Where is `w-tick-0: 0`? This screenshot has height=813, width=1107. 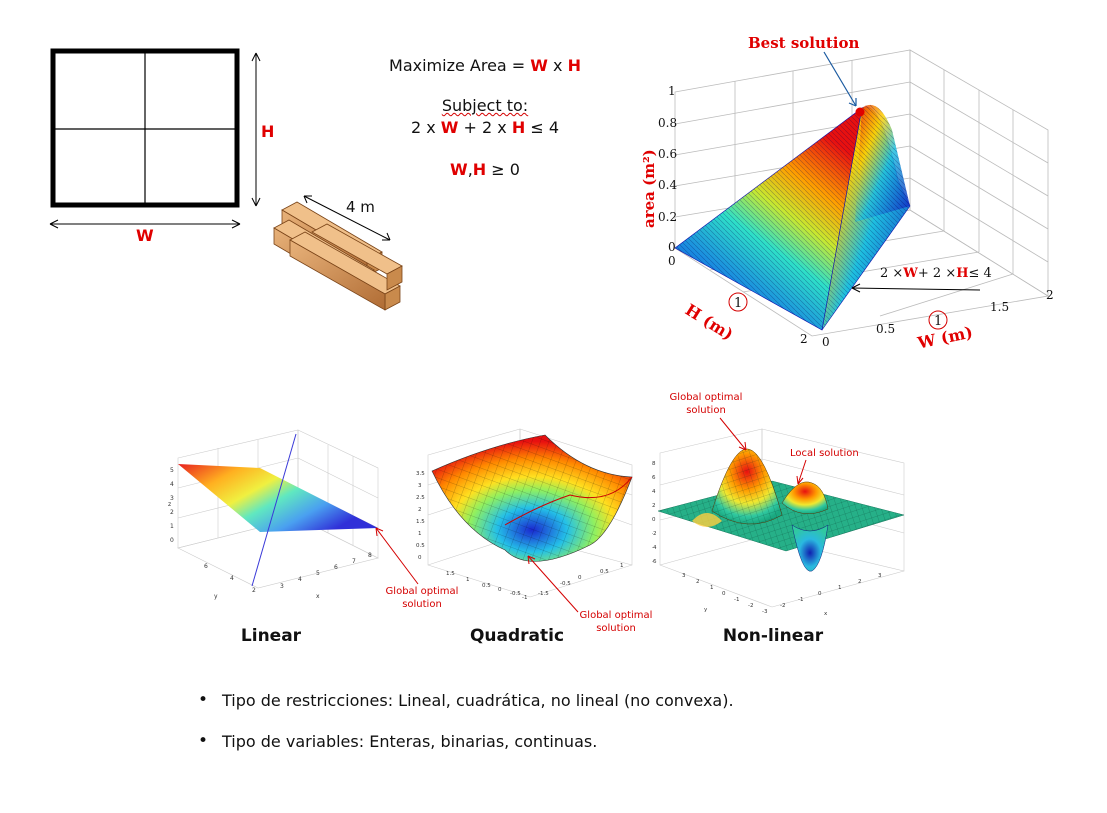 w-tick-0: 0 is located at coordinates (826, 342).